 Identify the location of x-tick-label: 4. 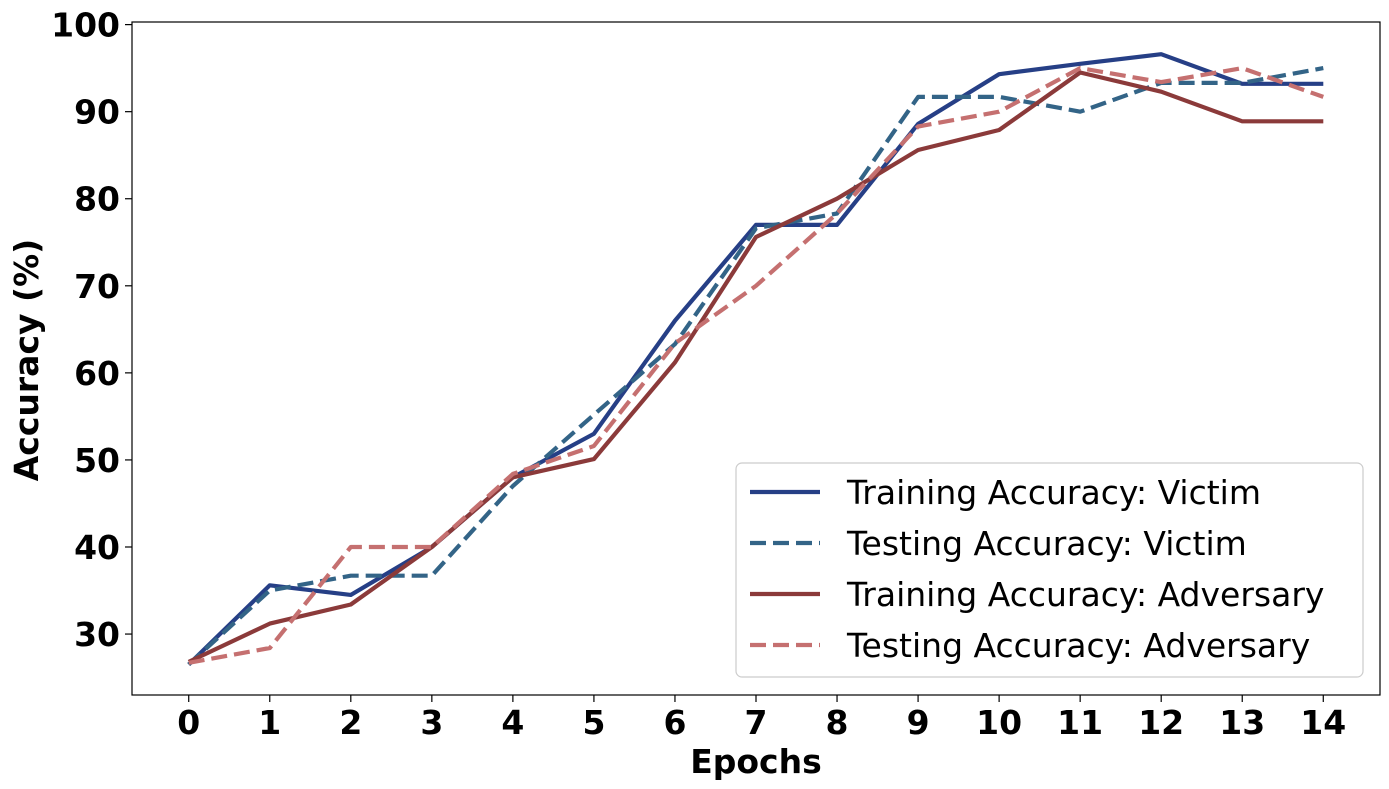
(512, 722).